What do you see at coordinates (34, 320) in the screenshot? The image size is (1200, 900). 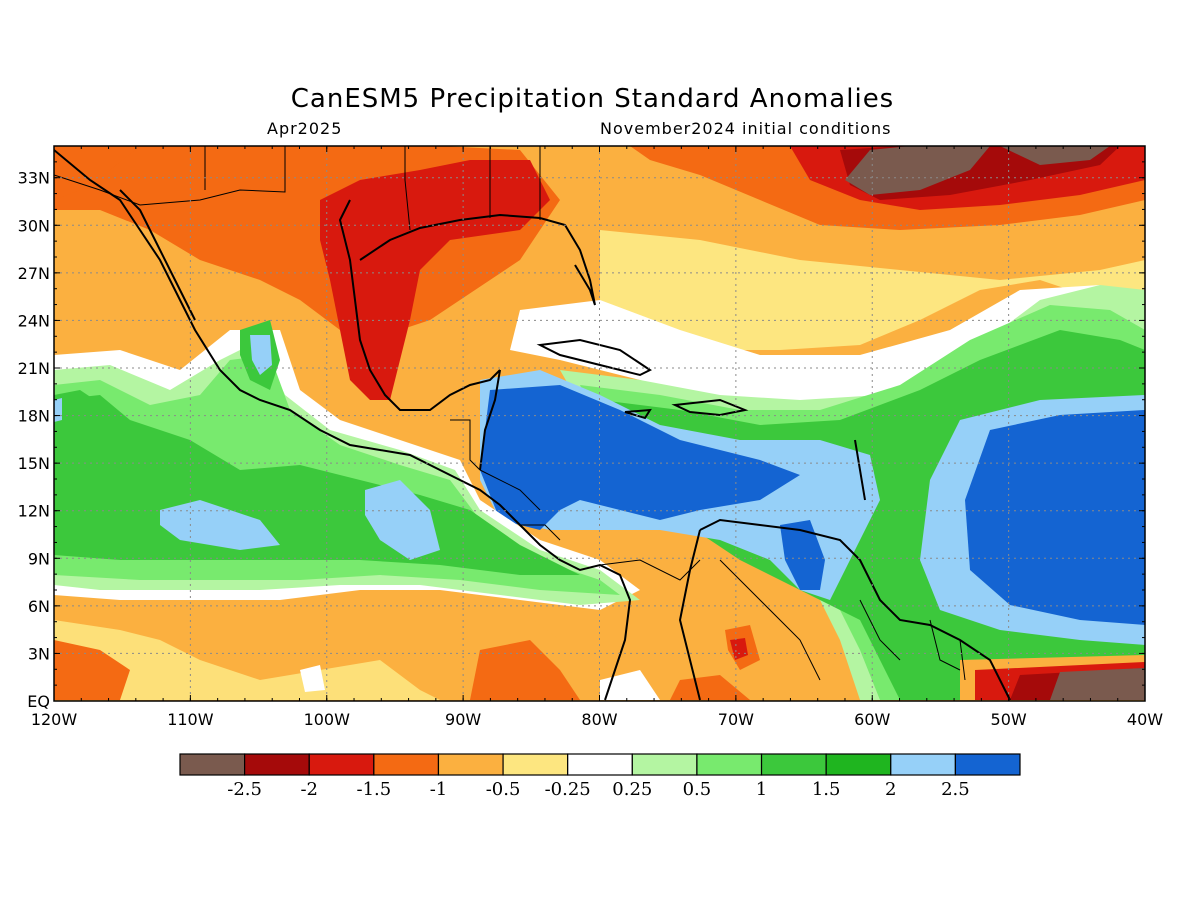 I see `lat-label: 24N` at bounding box center [34, 320].